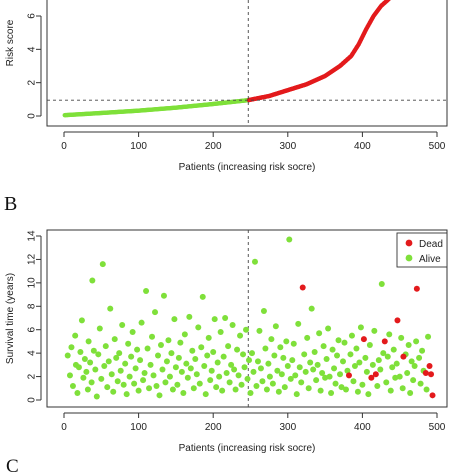 The width and height of the screenshot is (474, 474). Describe the element at coordinates (287, 427) in the screenshot. I see `survival-x-tick-label: 300` at that location.